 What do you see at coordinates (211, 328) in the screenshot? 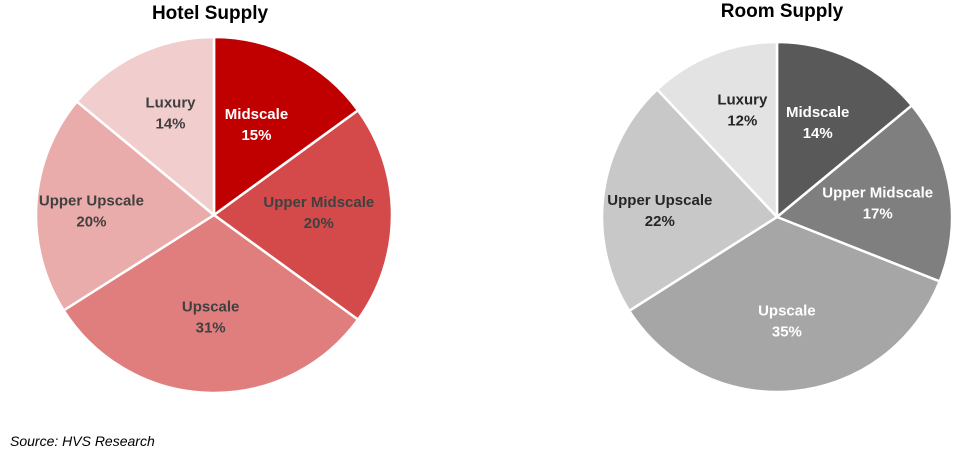
I see `hotel-supply-value-upscale: 31%` at bounding box center [211, 328].